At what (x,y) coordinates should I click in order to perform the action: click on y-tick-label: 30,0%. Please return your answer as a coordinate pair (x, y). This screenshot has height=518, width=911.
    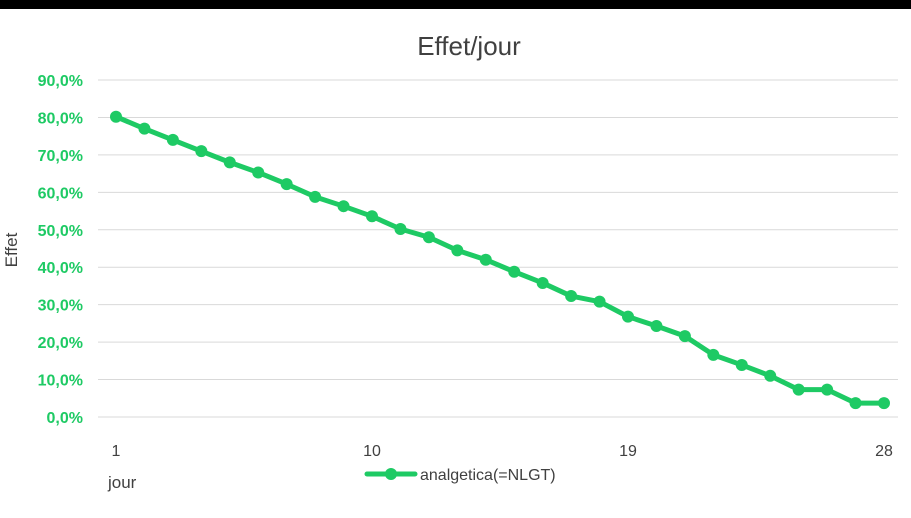
    Looking at the image, I should click on (60, 306).